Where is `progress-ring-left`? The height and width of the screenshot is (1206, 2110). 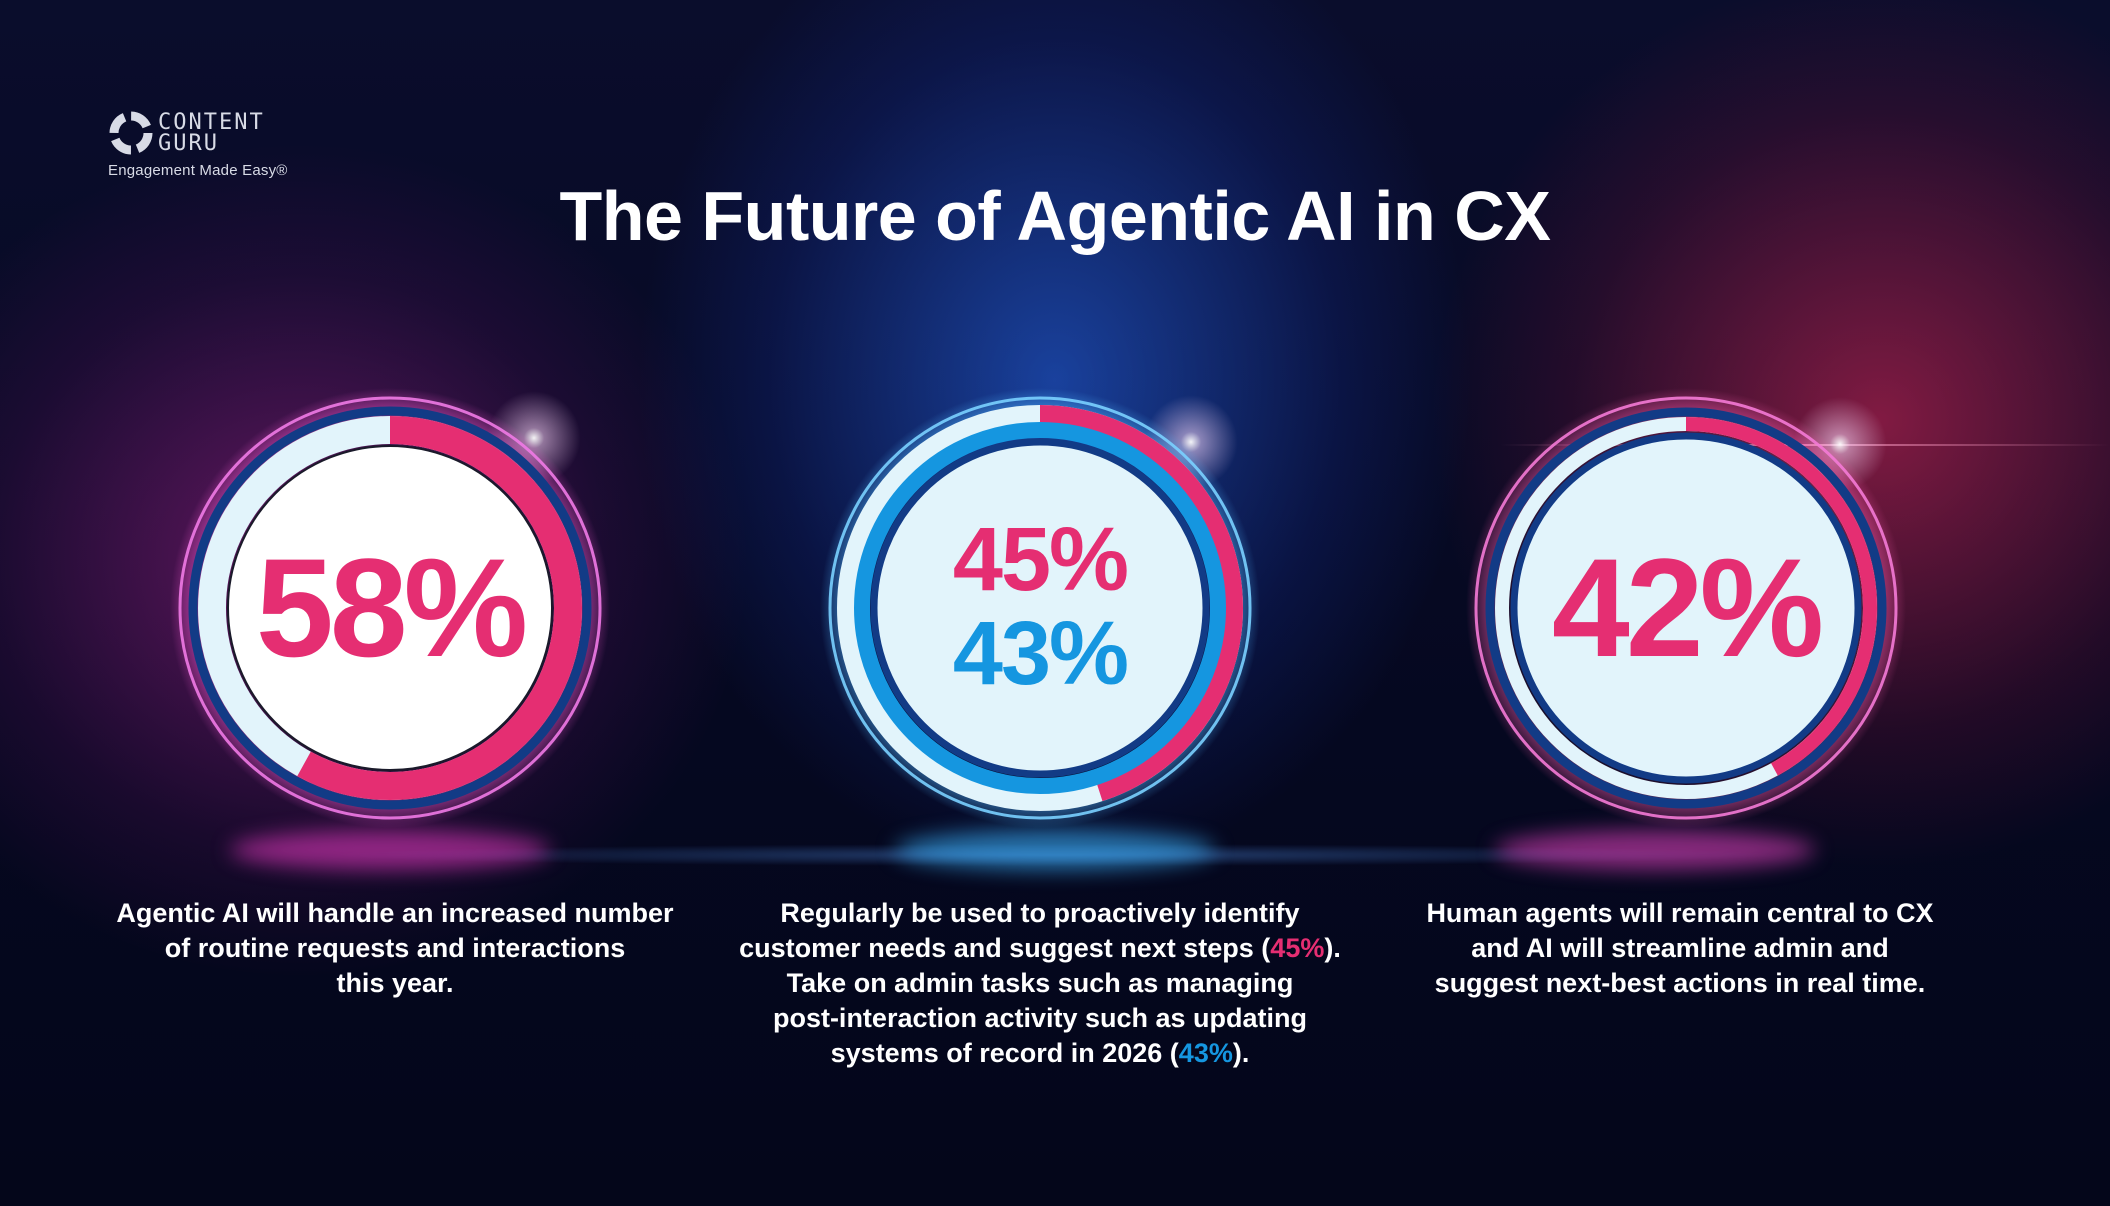
progress-ring-left is located at coordinates (390, 608).